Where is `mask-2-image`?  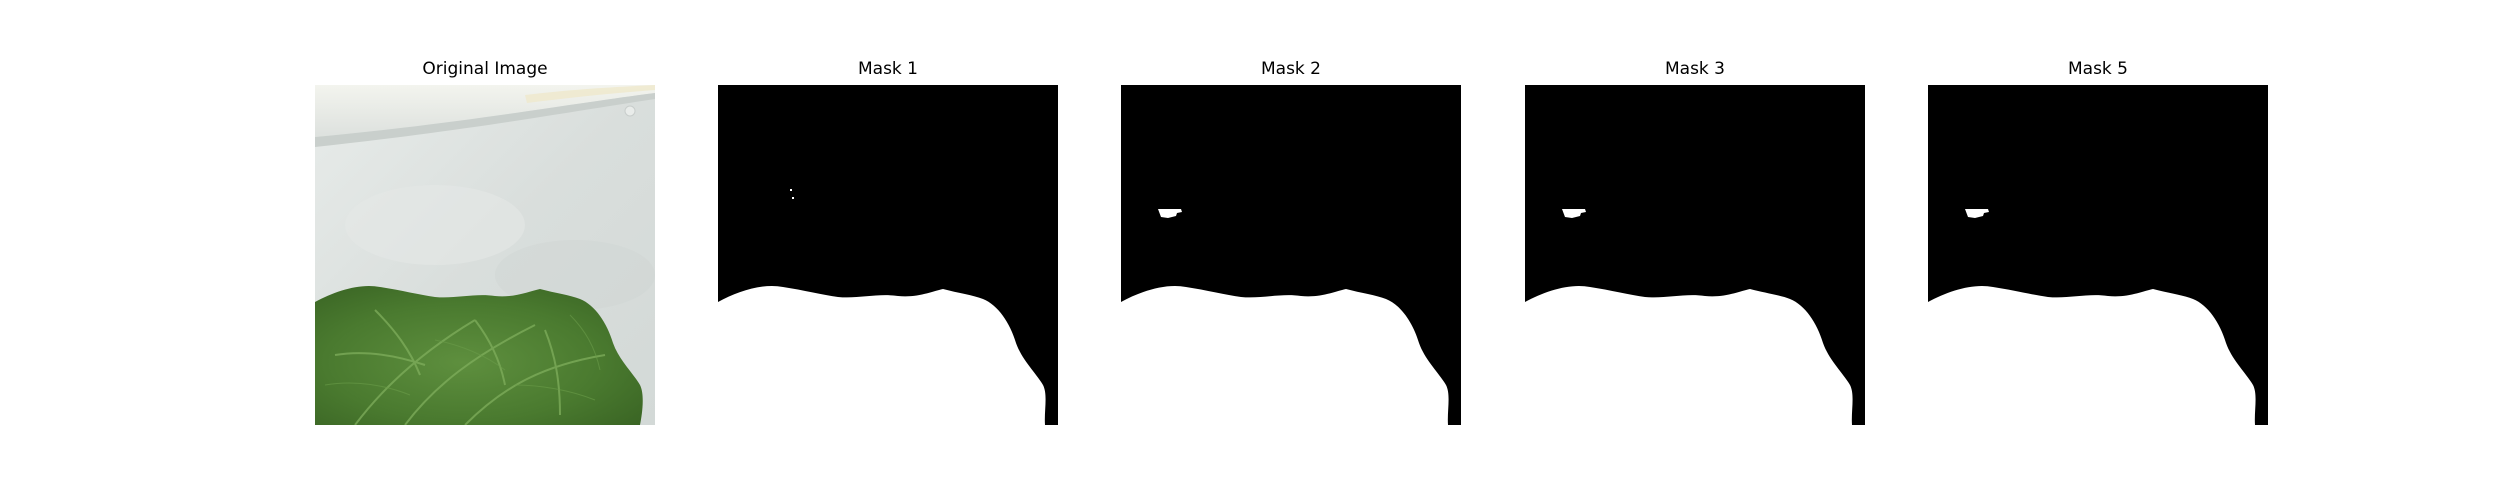
mask-2-image is located at coordinates (1291, 255).